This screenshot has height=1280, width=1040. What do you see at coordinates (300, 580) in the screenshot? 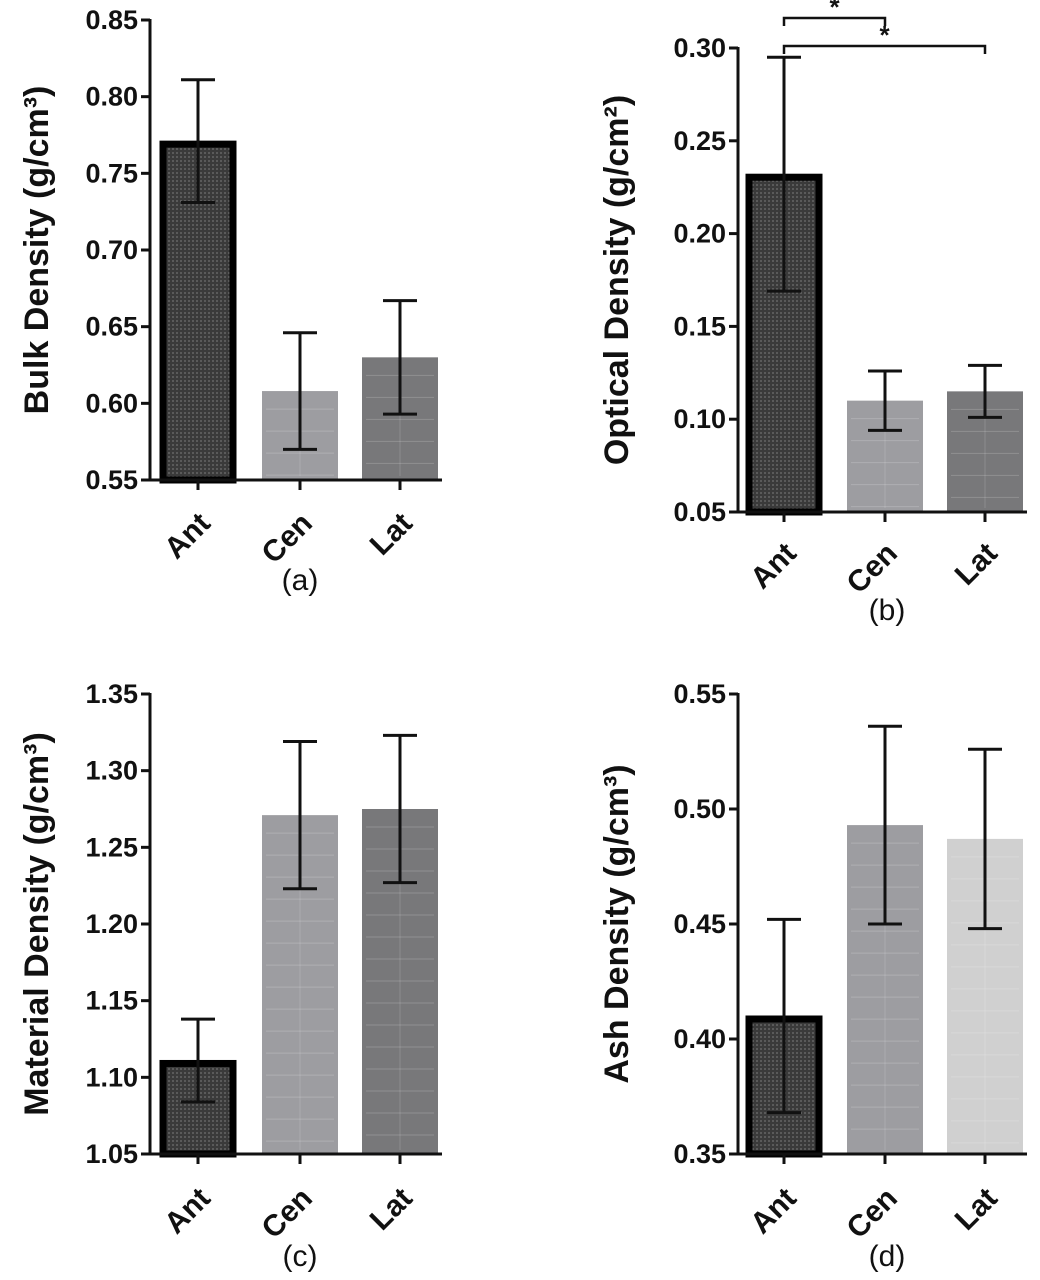
I see `panel-label: (a)` at bounding box center [300, 580].